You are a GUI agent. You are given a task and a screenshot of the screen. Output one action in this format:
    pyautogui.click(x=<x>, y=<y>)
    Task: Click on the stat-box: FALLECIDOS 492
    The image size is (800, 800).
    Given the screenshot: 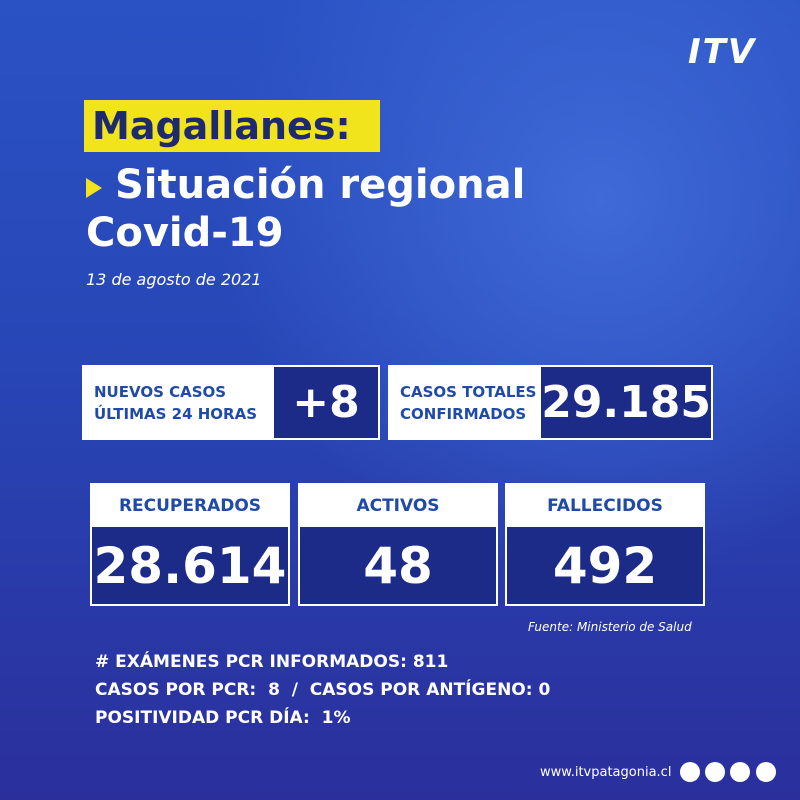 What is the action you would take?
    pyautogui.click(x=605, y=544)
    